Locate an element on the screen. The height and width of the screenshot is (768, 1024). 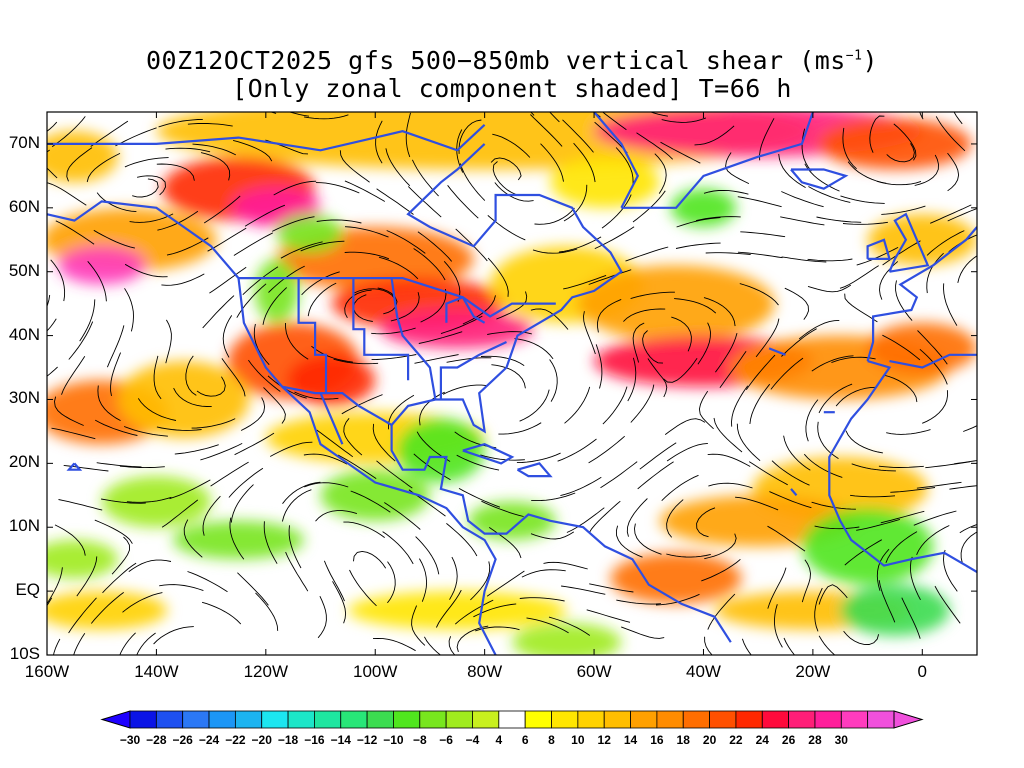
colorbar-label: 12 is located at coordinates (604, 740).